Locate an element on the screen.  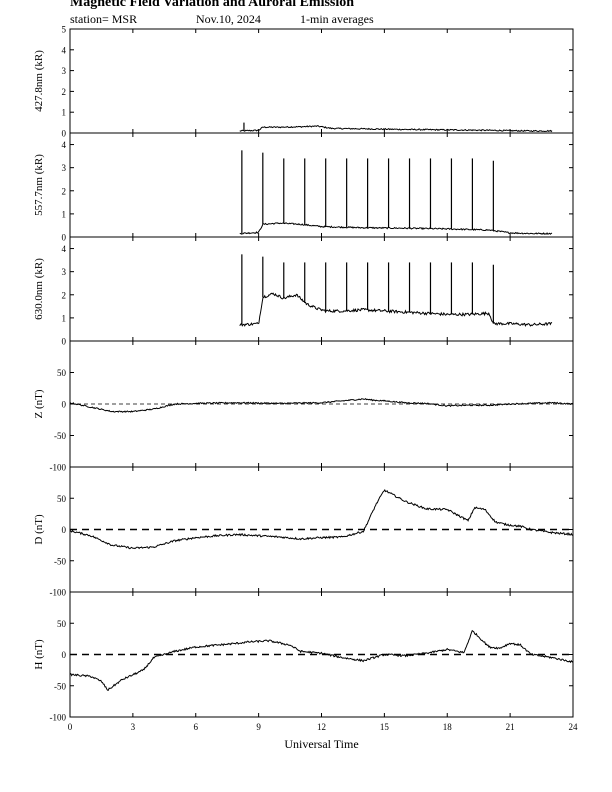
p5577-ytick-label: 0 is located at coordinates (64, 238).